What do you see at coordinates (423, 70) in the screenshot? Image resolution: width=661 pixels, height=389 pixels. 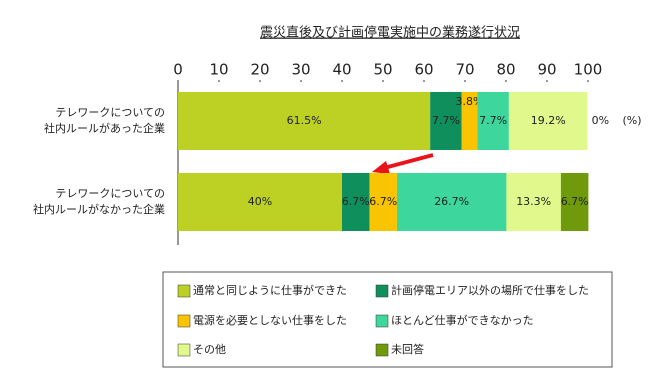 I see `x-tick-label: 60` at bounding box center [423, 70].